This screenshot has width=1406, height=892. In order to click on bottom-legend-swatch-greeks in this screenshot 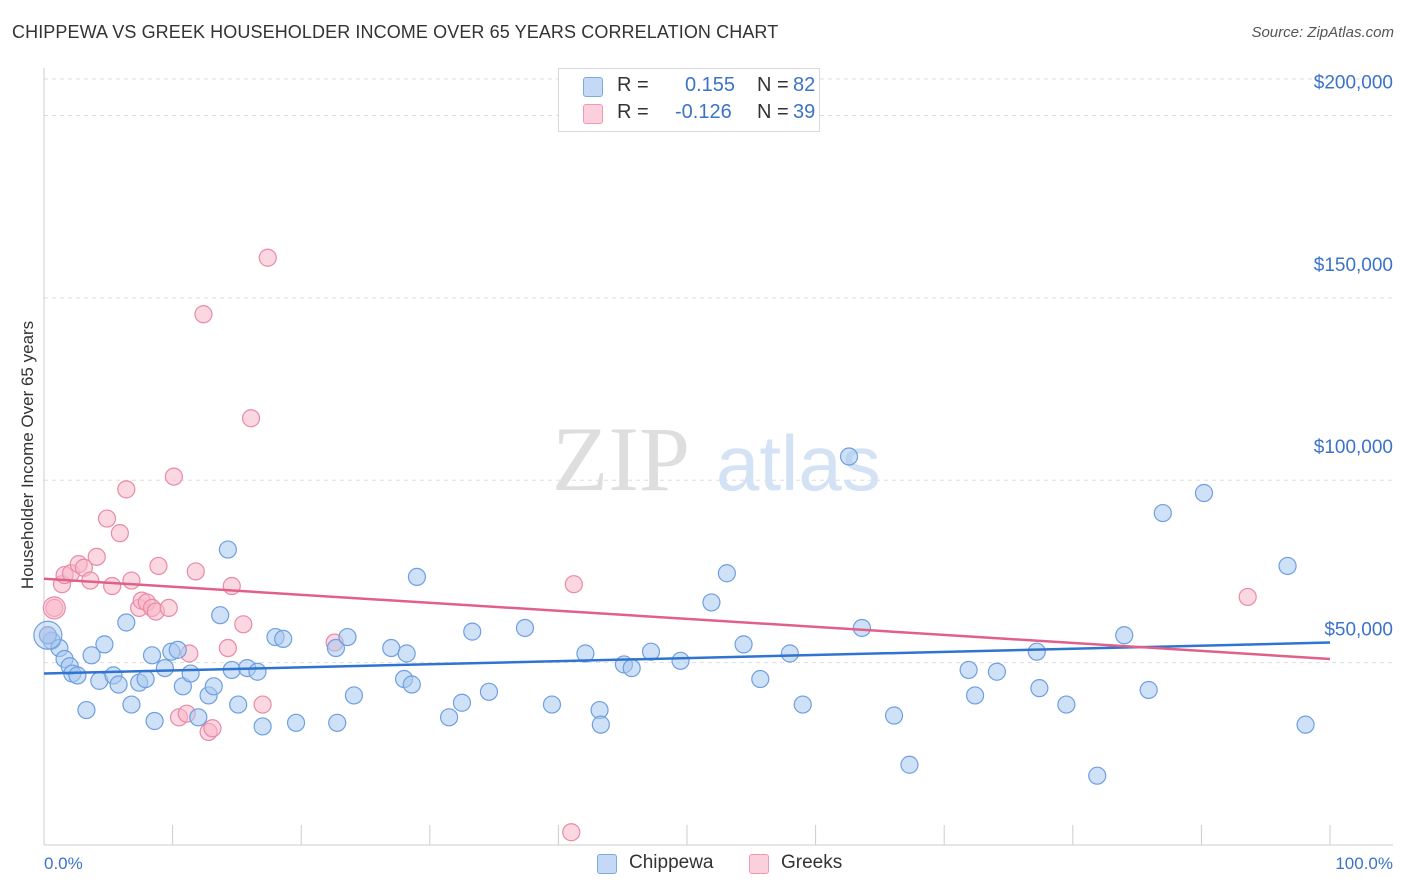, I will do `click(759, 864)`.